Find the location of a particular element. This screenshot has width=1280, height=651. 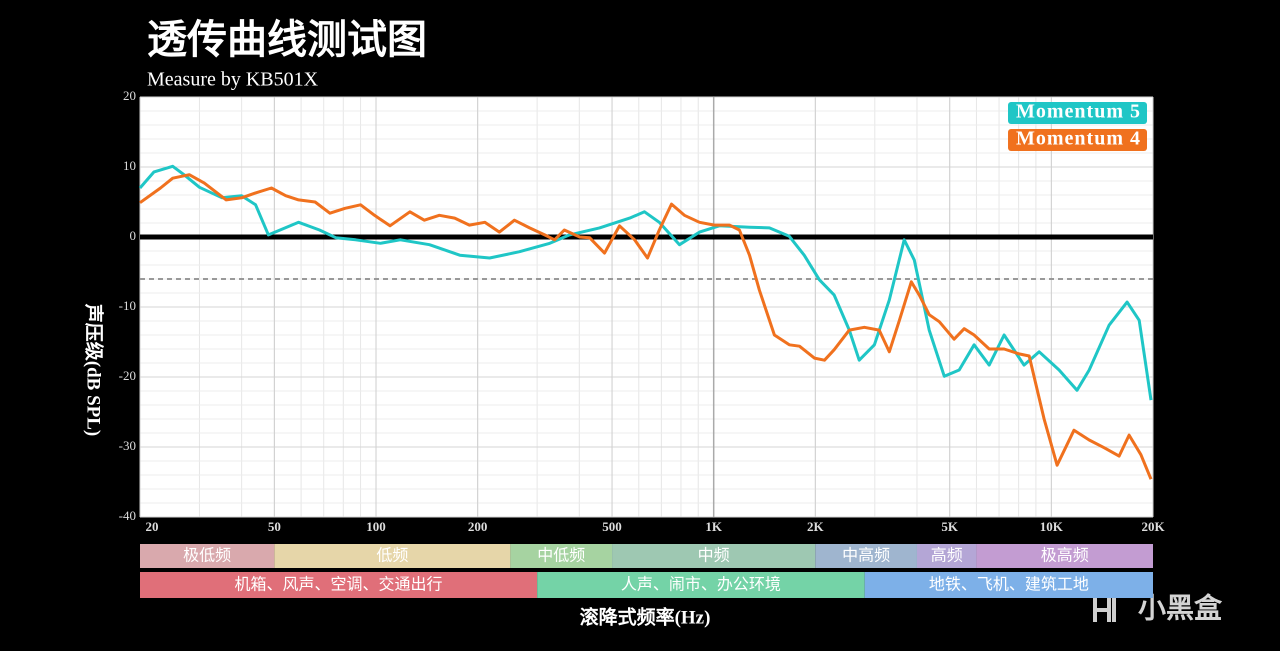

legend-entry: Momentum 5 is located at coordinates (1077, 112).